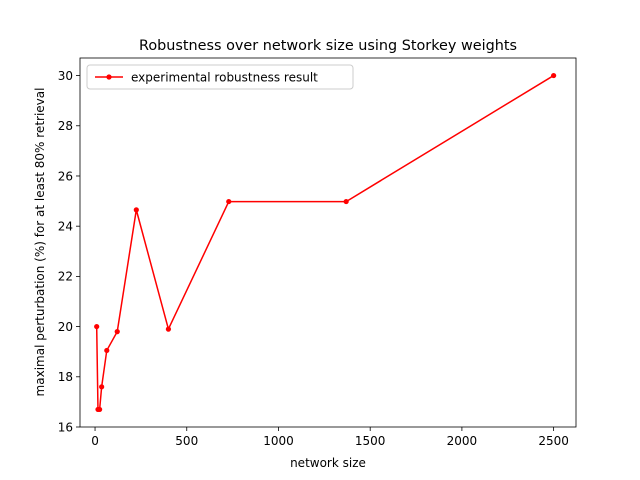 This screenshot has width=640, height=480. What do you see at coordinates (109, 77) in the screenshot?
I see `legend-marker` at bounding box center [109, 77].